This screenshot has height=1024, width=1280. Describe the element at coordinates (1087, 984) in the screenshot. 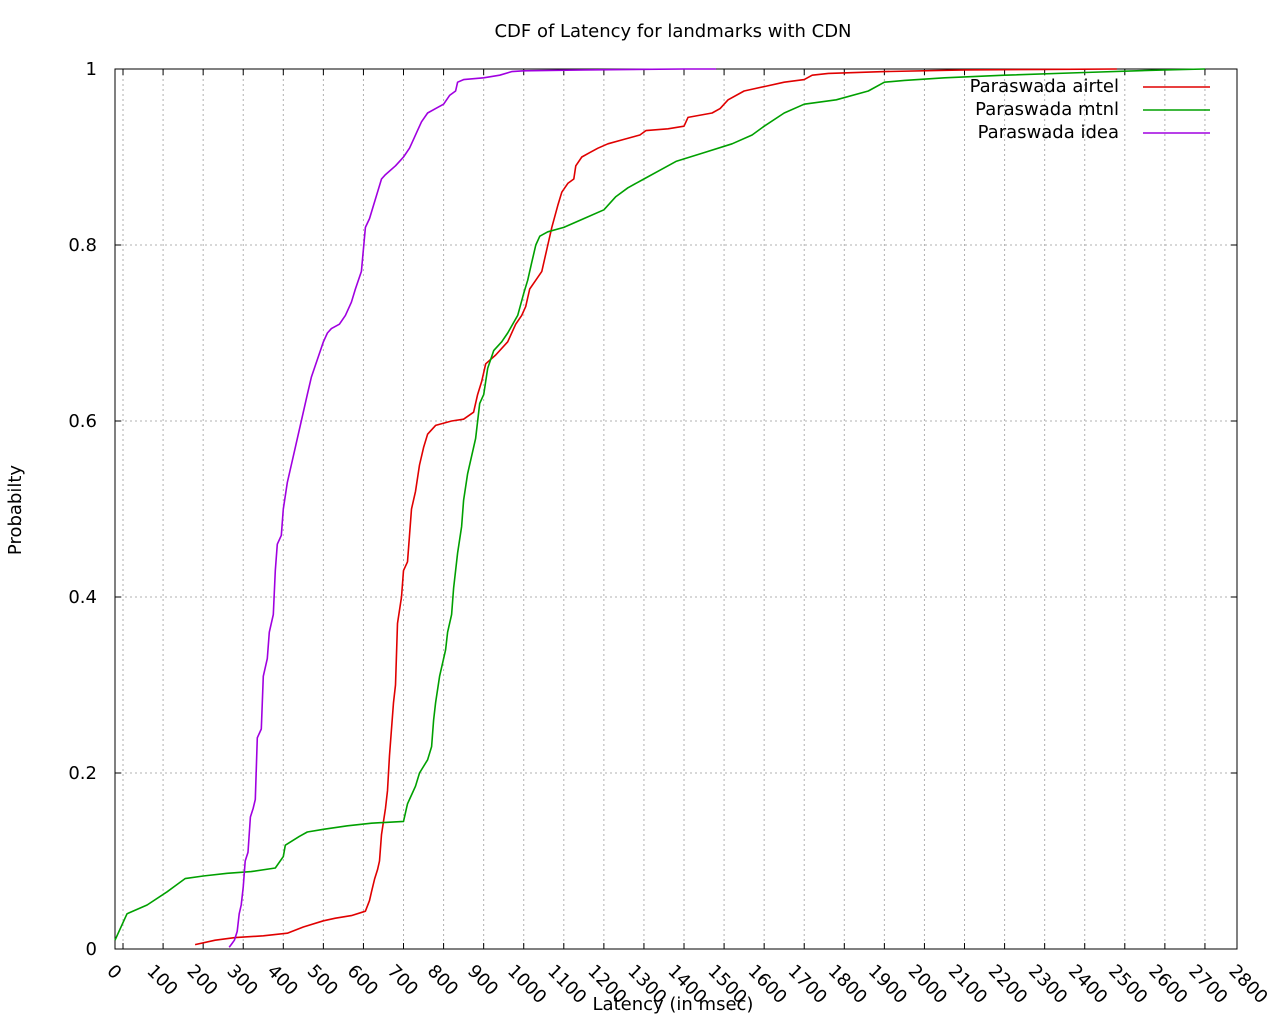

I see `x-tick-label: 2400` at that location.